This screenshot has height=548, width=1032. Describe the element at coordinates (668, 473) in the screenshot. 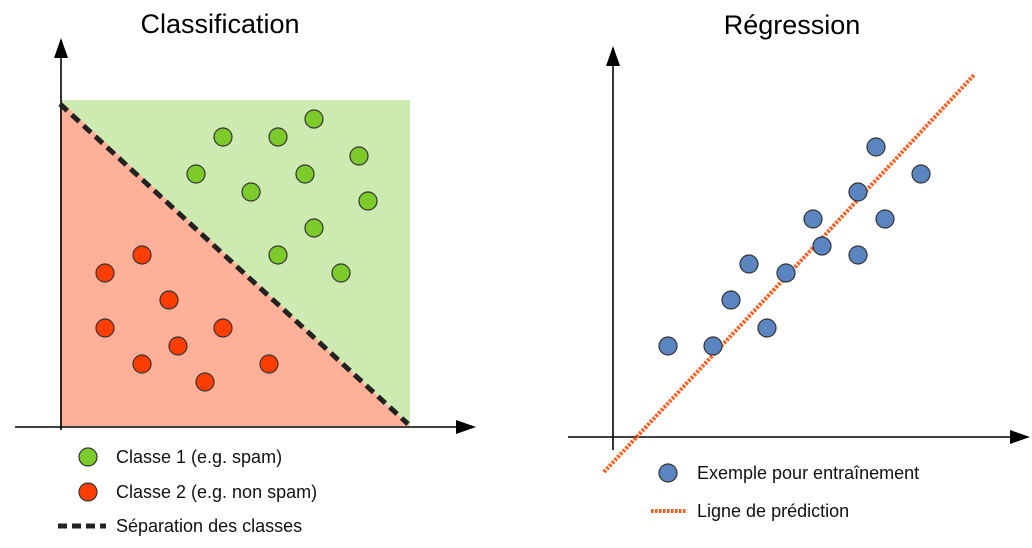

I see `legend-examples-marker` at that location.